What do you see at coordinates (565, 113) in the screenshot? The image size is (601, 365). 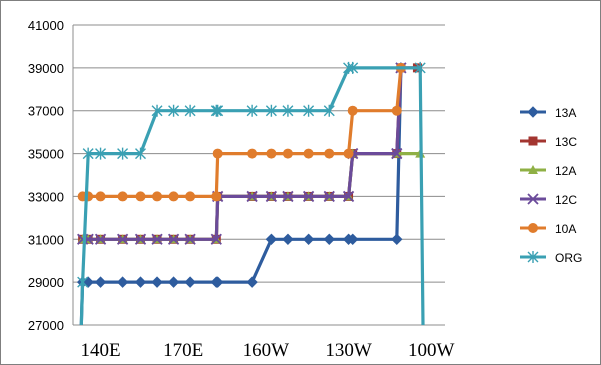 I see `legend-label: 13A` at bounding box center [565, 113].